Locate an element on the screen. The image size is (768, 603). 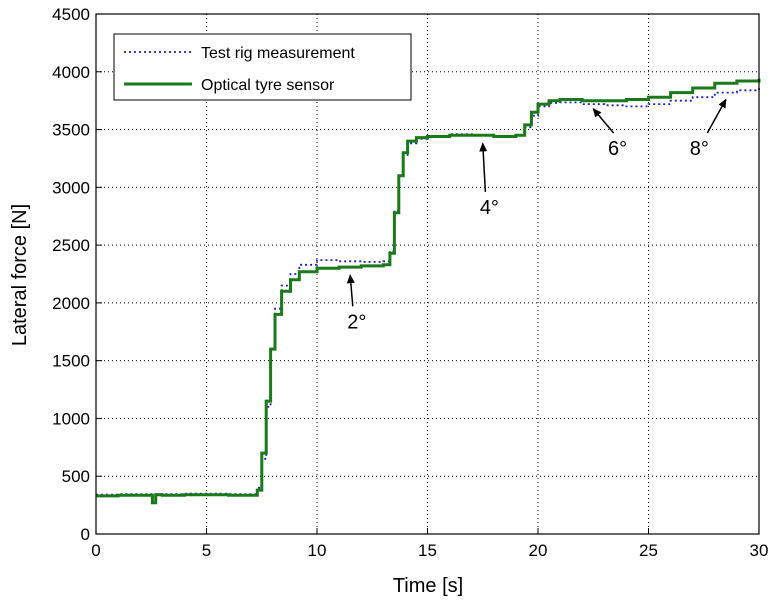
legend-label-test-rig: Test rig measurement is located at coordinates (278, 53).